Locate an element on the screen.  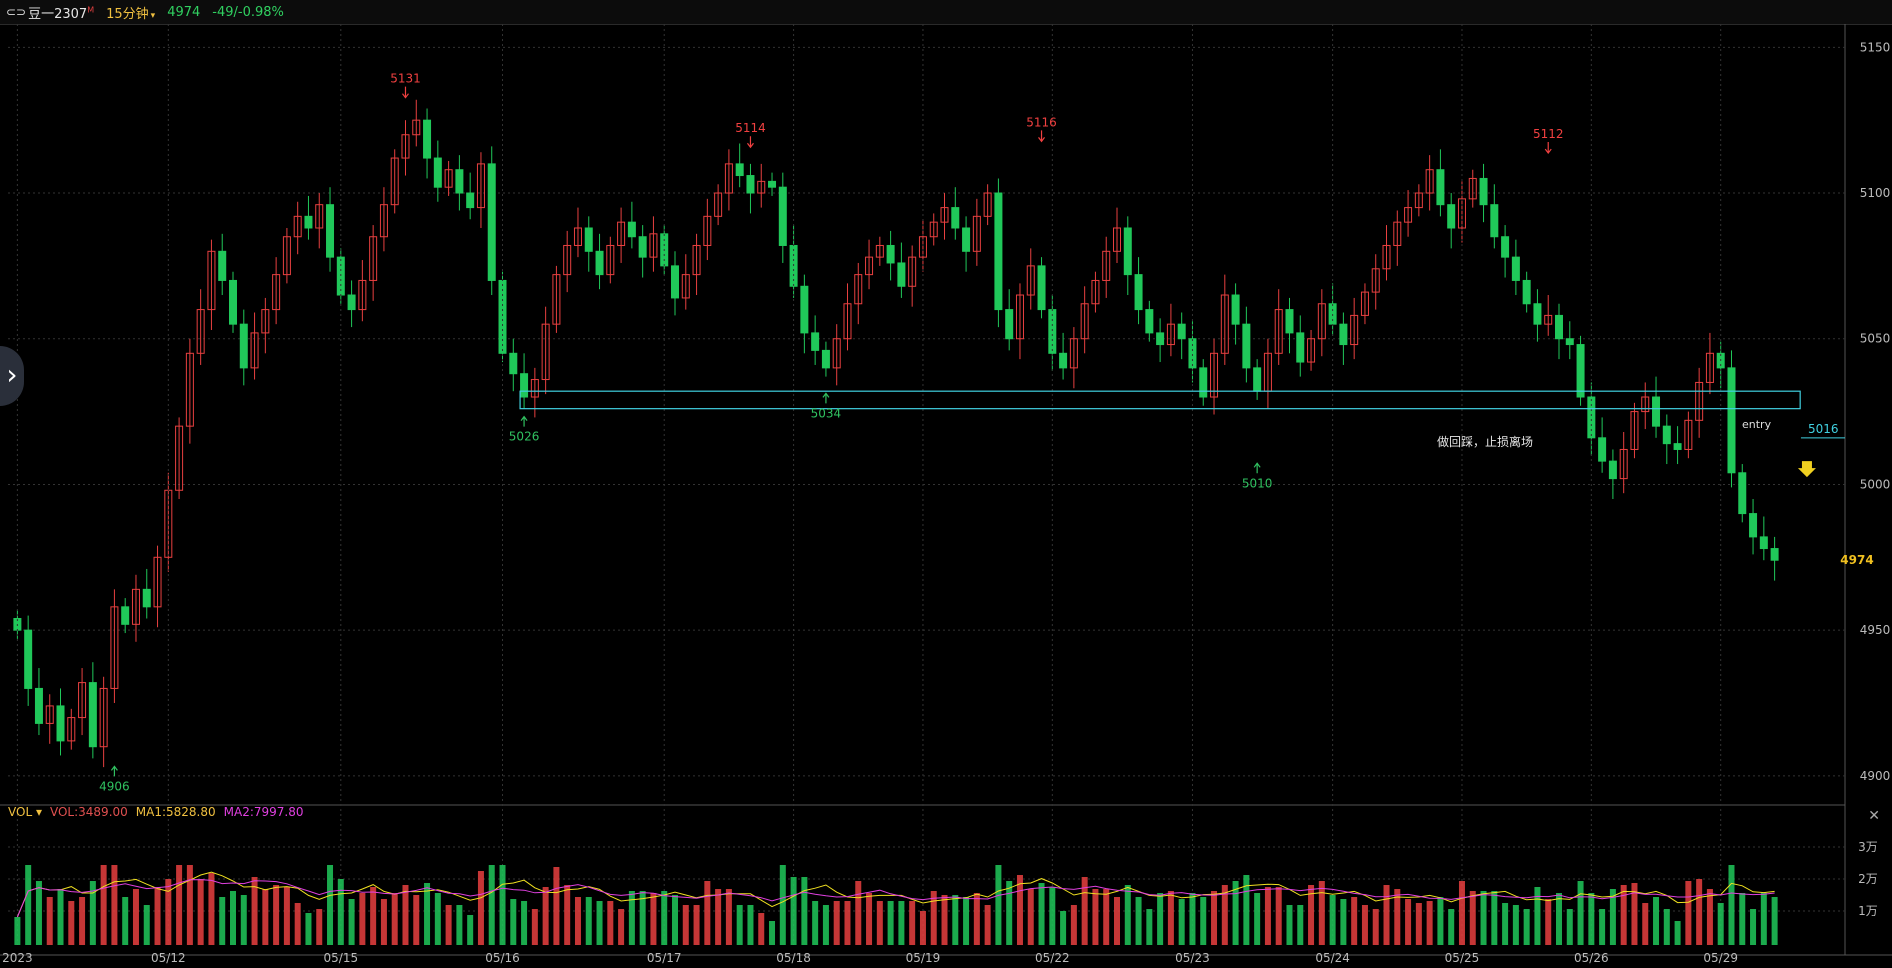
volume-ma2-line is located at coordinates (895, 898).